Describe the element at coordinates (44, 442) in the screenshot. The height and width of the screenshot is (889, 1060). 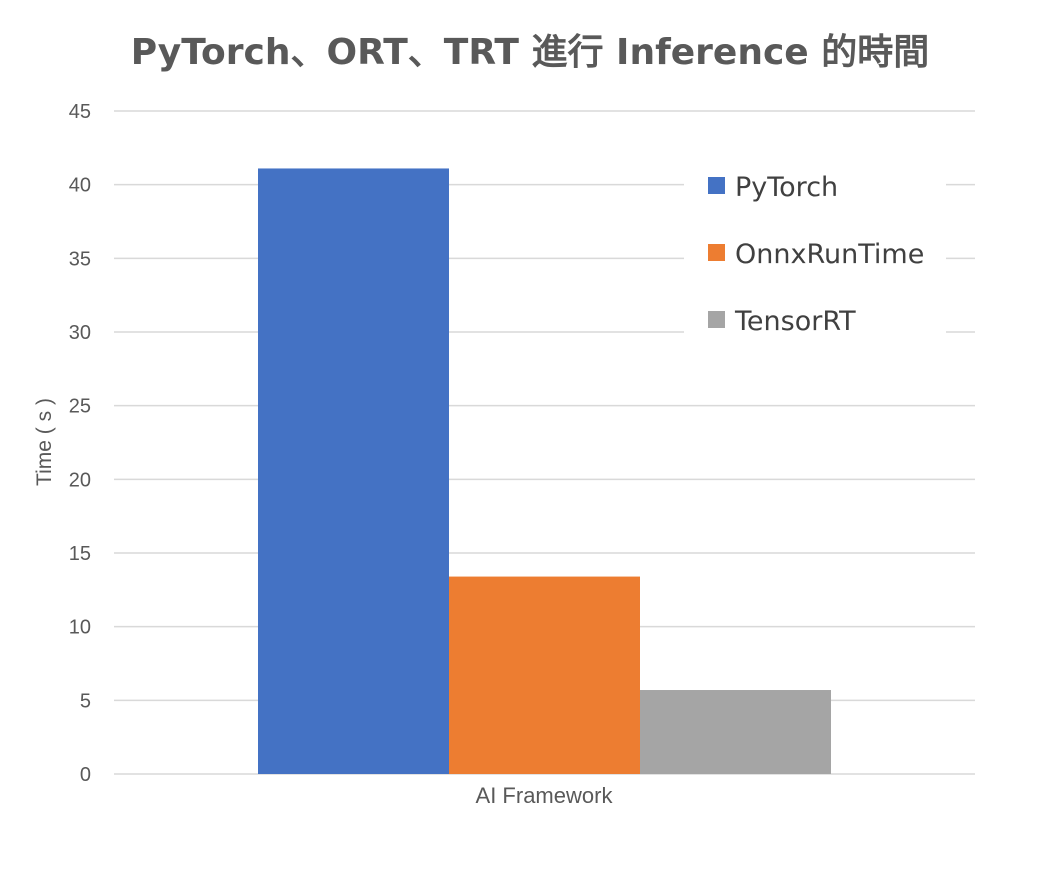
I see `y-axis-title: Time ( s )` at that location.